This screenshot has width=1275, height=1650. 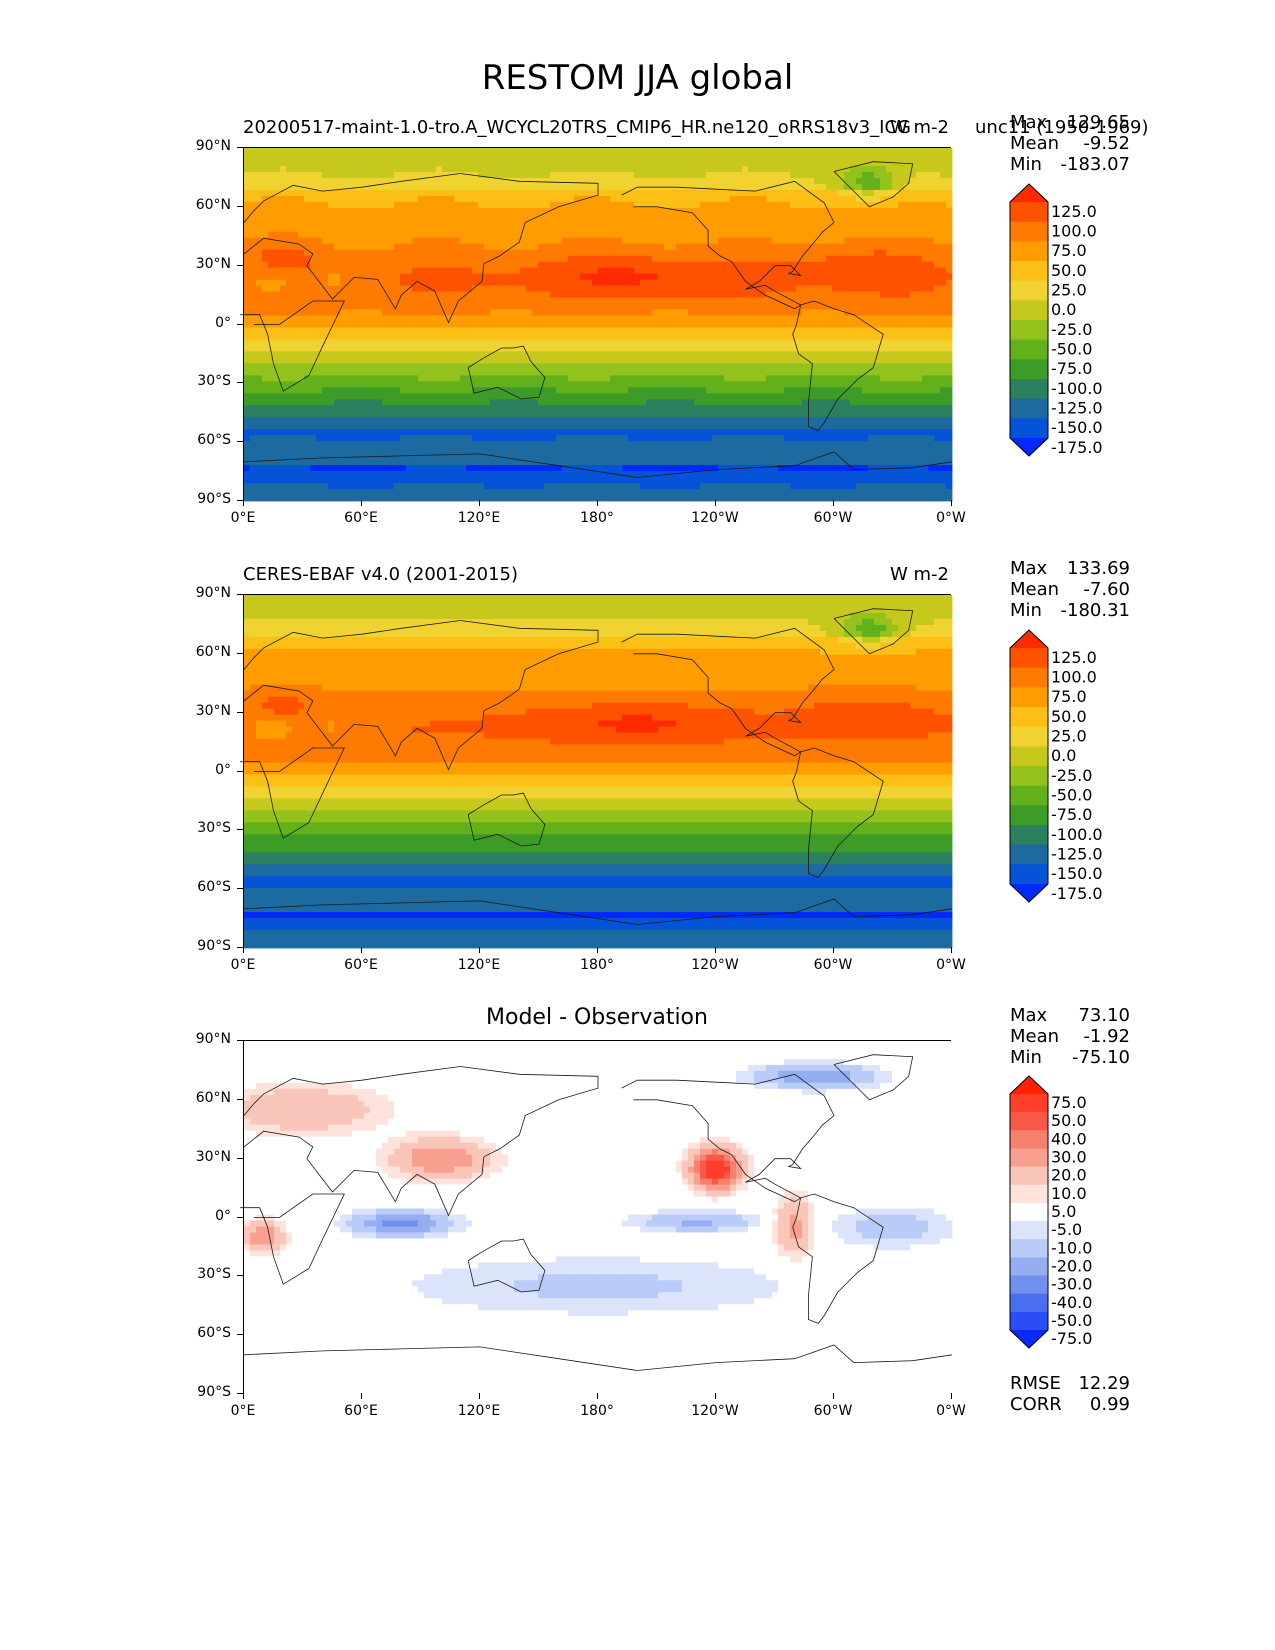 I want to click on colorbar-tick-label: 10.0, so click(x=1069, y=1193).